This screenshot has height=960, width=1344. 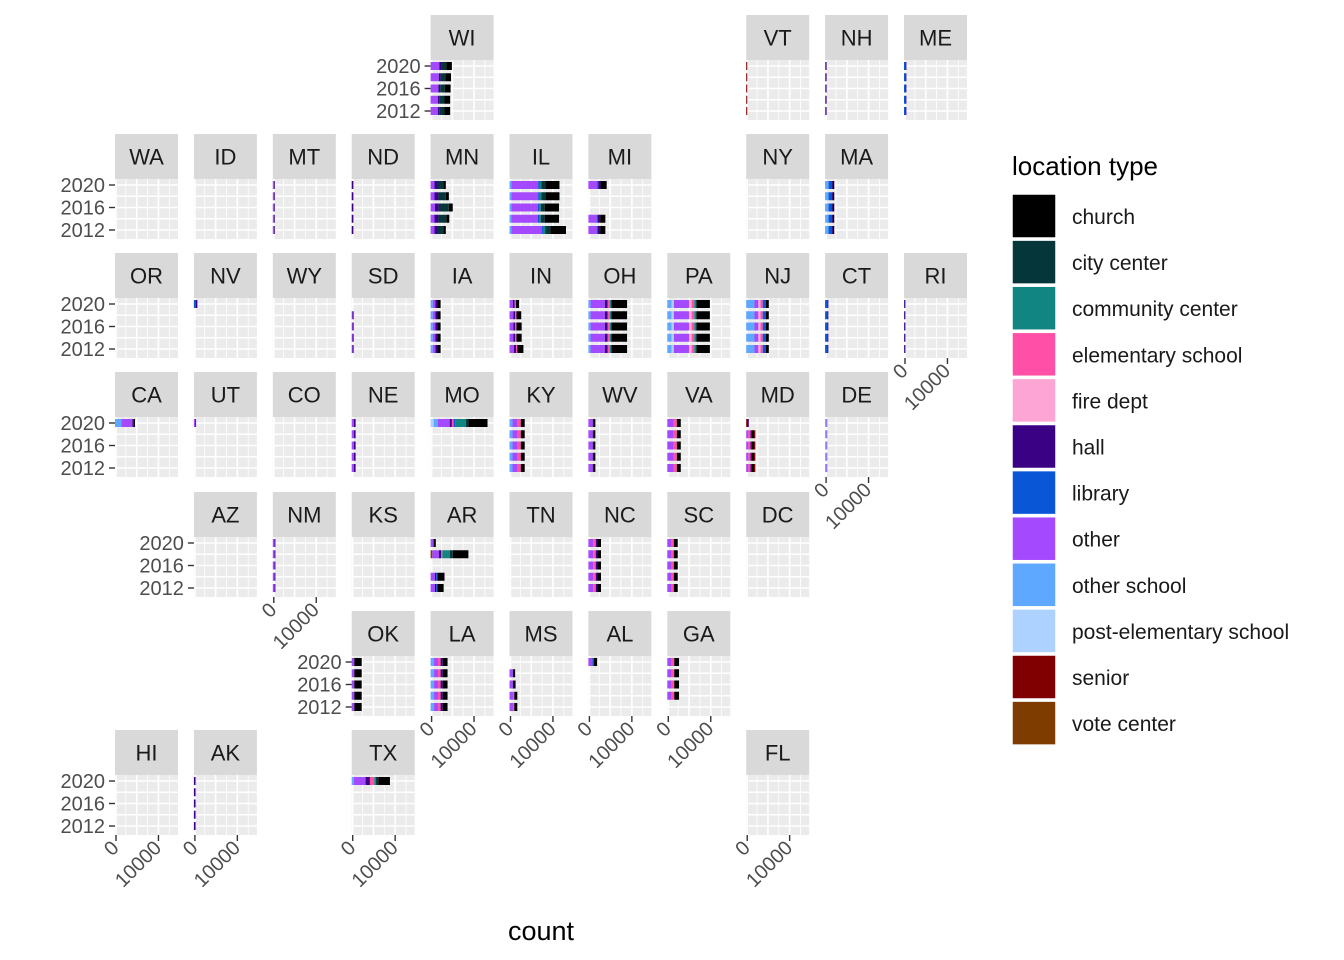 I want to click on facet-strip-label: TN, so click(x=540, y=515).